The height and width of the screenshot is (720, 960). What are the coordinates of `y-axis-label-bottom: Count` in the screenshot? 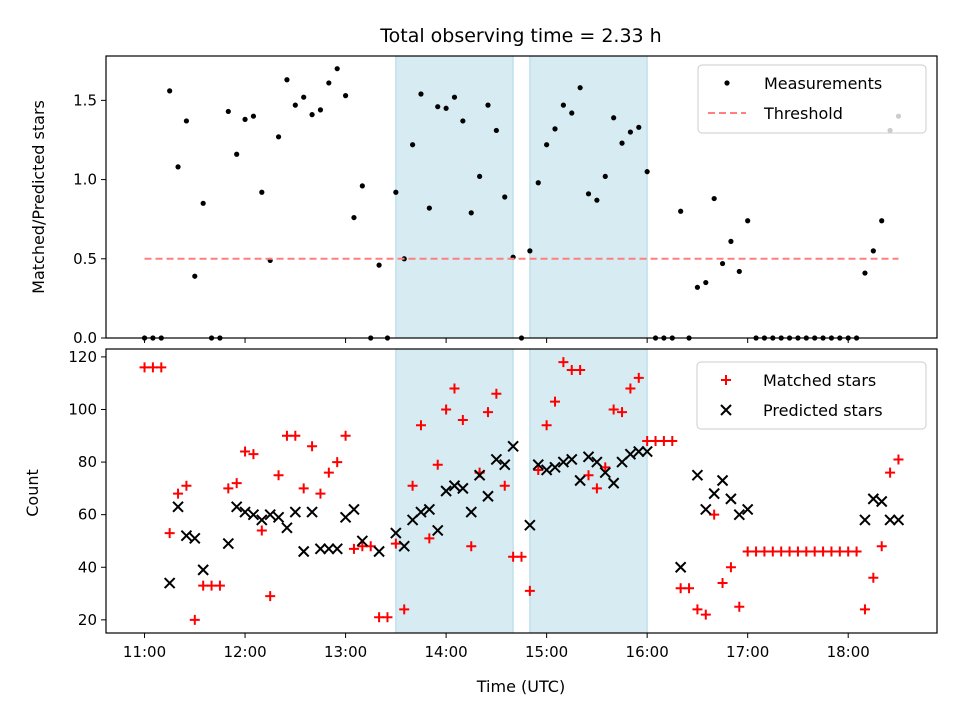 It's located at (32, 493).